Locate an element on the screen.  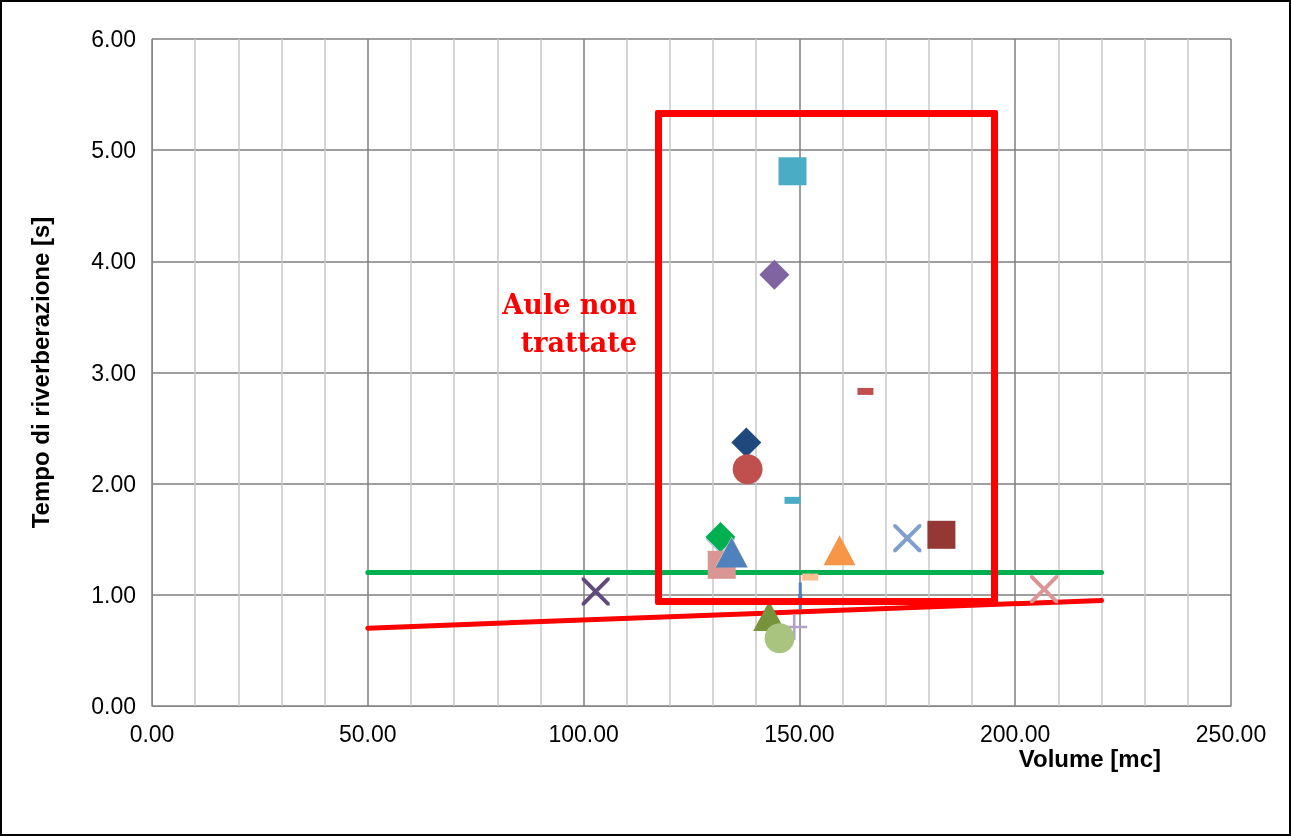
y-axis-title: Tempo di riverberazione [s] is located at coordinates (40, 372).